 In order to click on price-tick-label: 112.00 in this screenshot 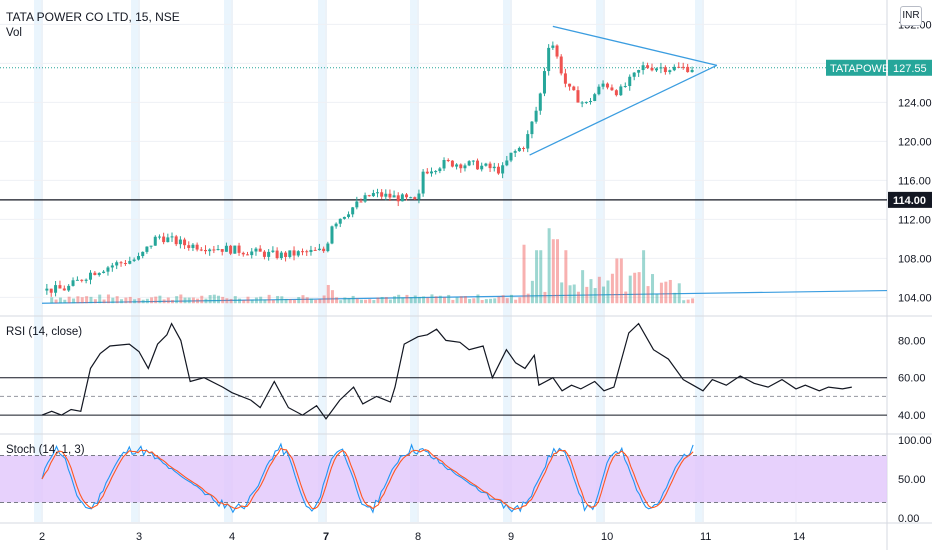, I will do `click(914, 220)`.